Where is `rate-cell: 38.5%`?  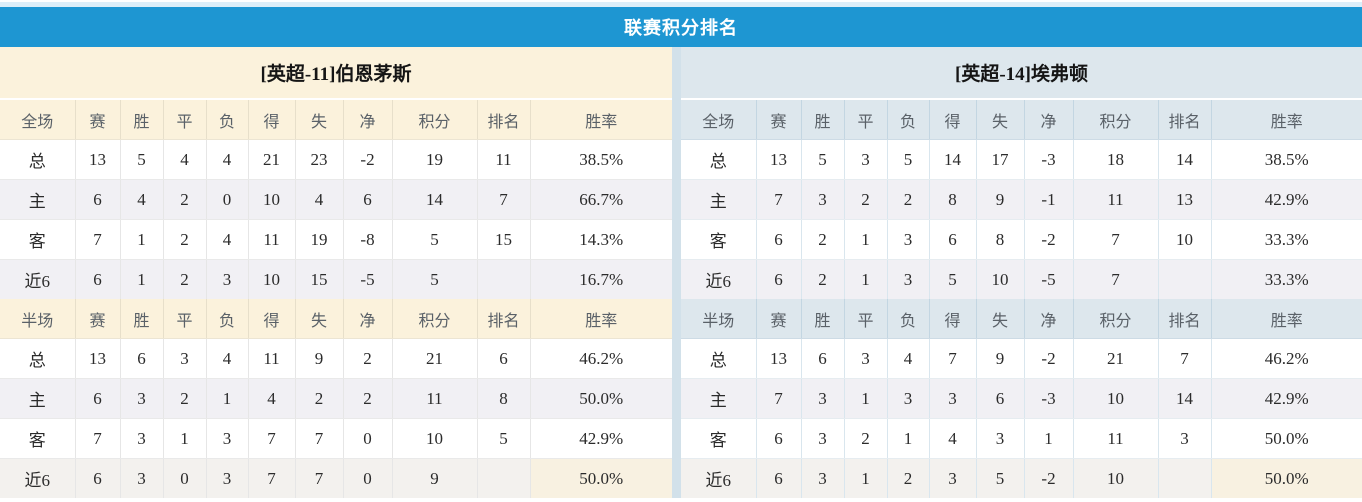 rate-cell: 38.5% is located at coordinates (1286, 159).